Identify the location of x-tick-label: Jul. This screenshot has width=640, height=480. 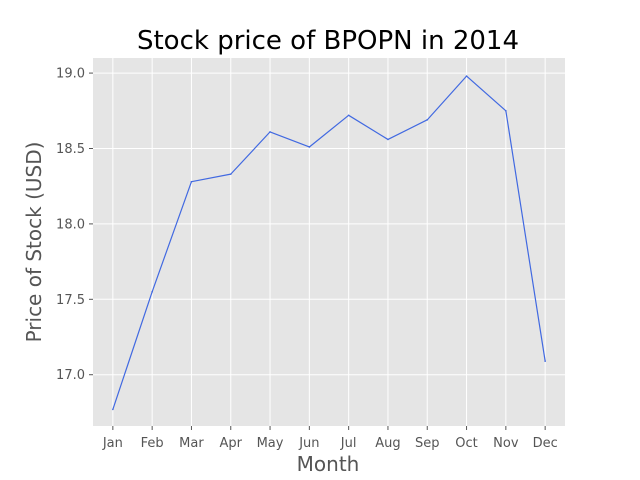
(348, 443).